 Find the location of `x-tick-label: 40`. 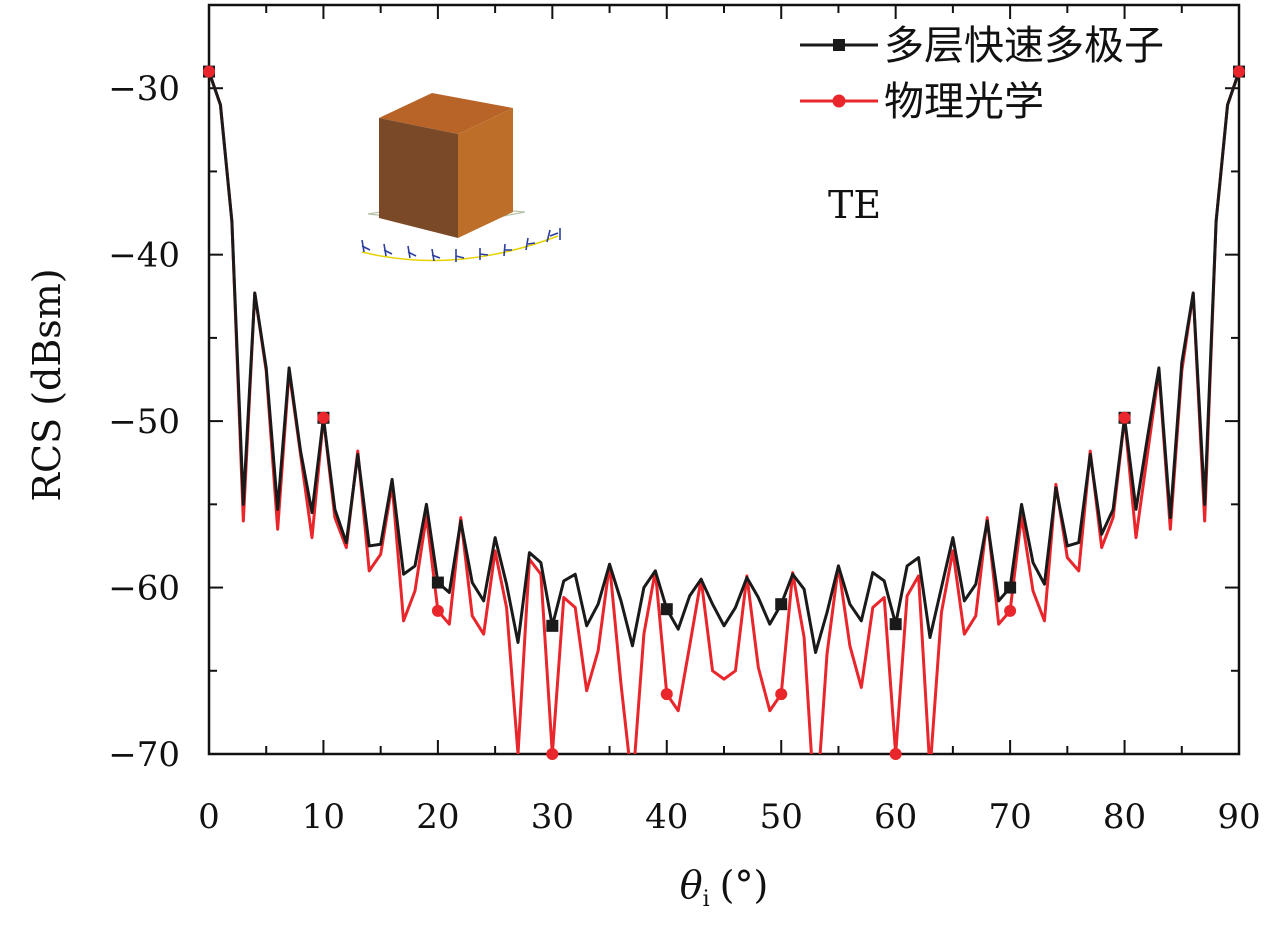

x-tick-label: 40 is located at coordinates (666, 817).